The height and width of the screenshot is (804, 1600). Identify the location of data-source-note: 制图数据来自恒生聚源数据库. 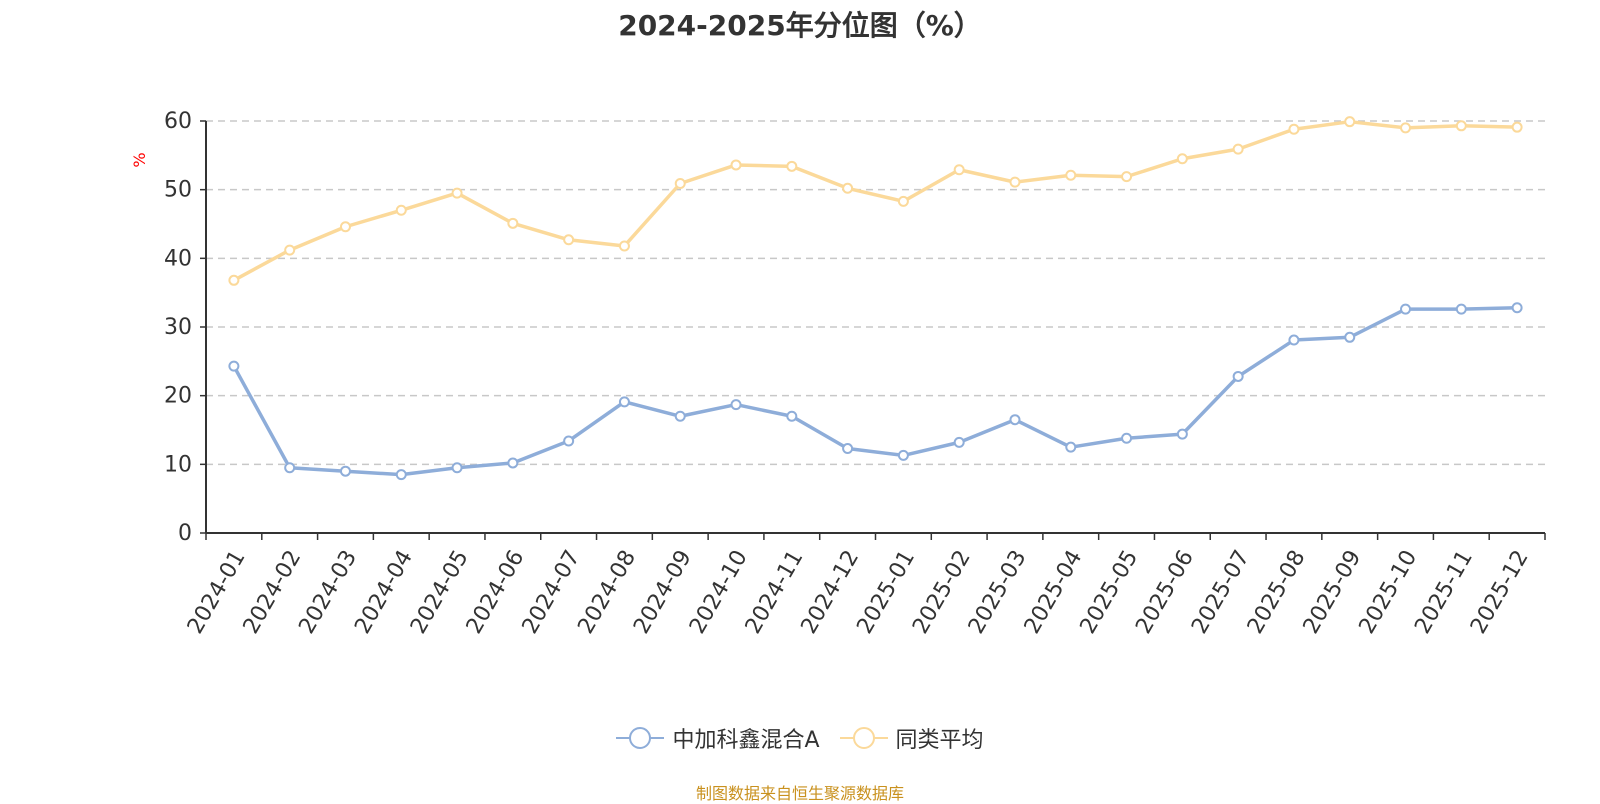
(799, 793).